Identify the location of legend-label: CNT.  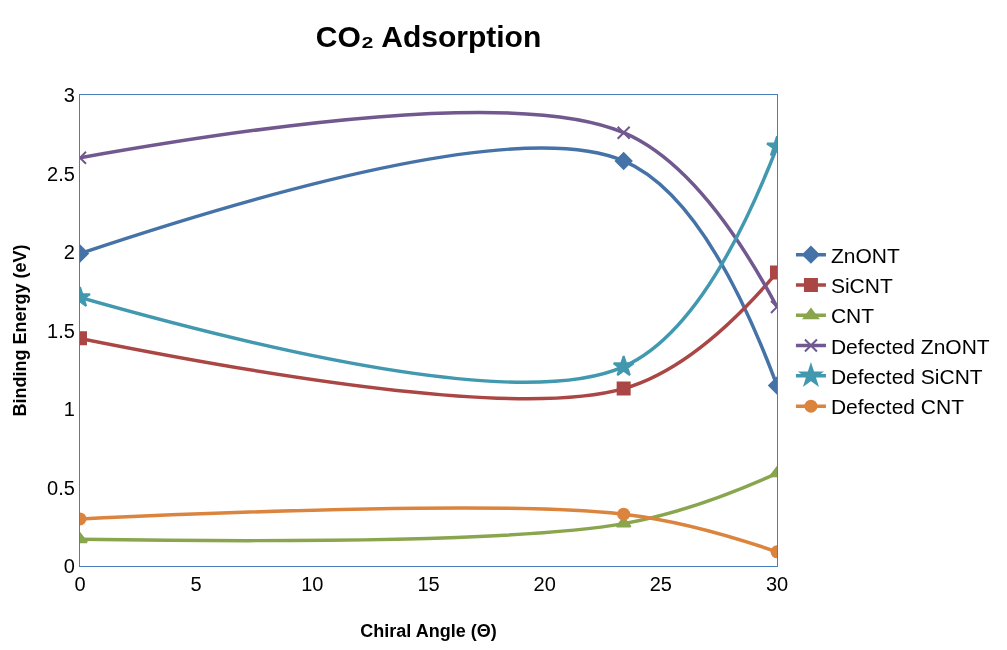
(852, 316).